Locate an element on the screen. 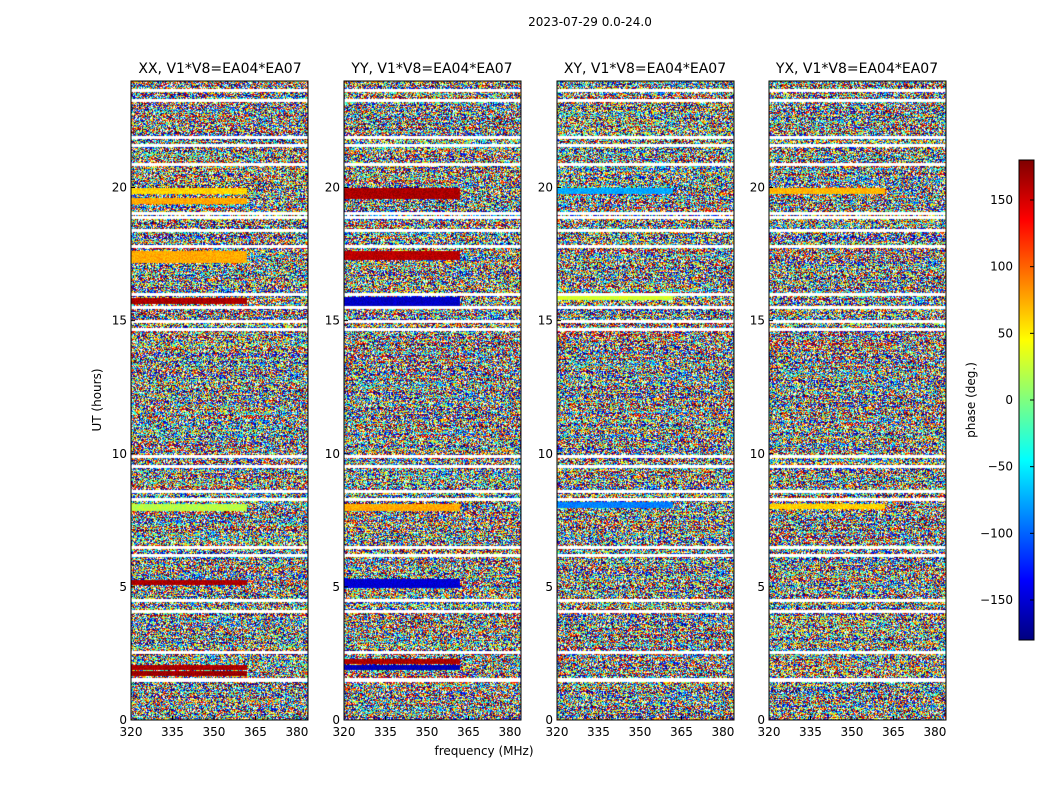  waterfall-yy is located at coordinates (432, 400).